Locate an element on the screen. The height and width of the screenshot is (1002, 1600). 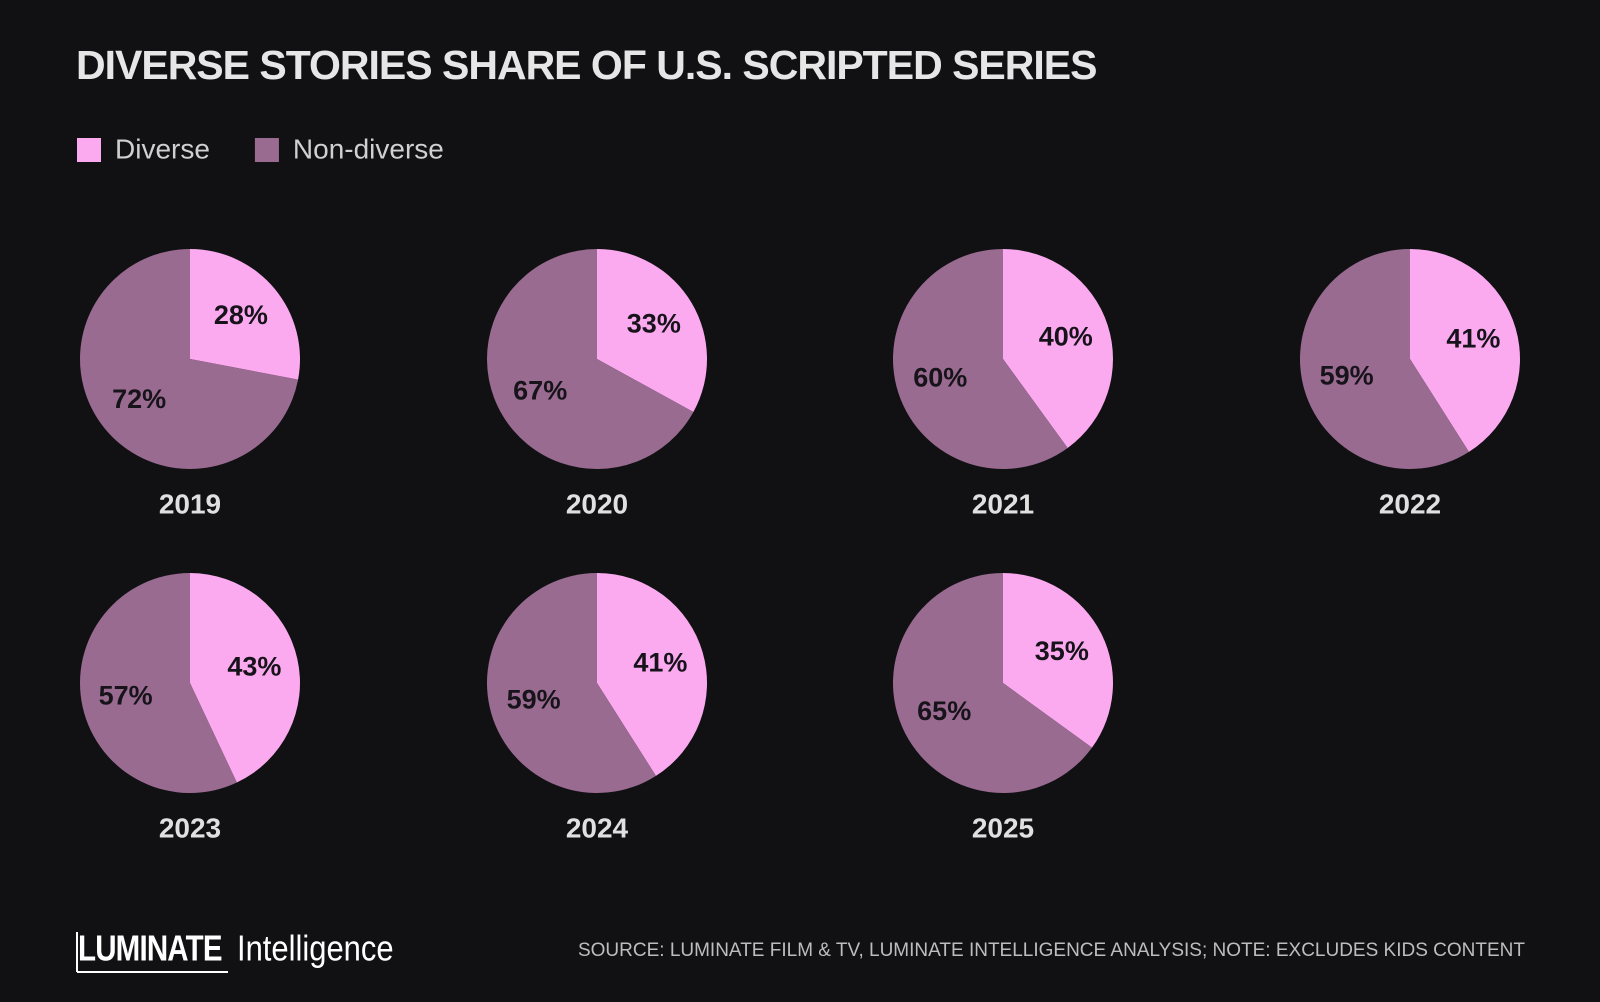
legend-label: Non-diverse is located at coordinates (368, 148).